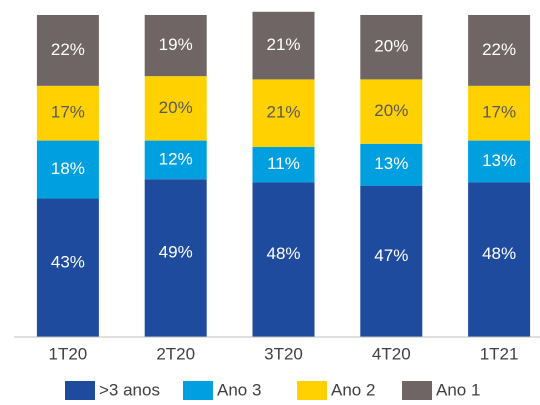 The image size is (540, 405). What do you see at coordinates (175, 353) in the screenshot?
I see `x-tick-label: 2T20` at bounding box center [175, 353].